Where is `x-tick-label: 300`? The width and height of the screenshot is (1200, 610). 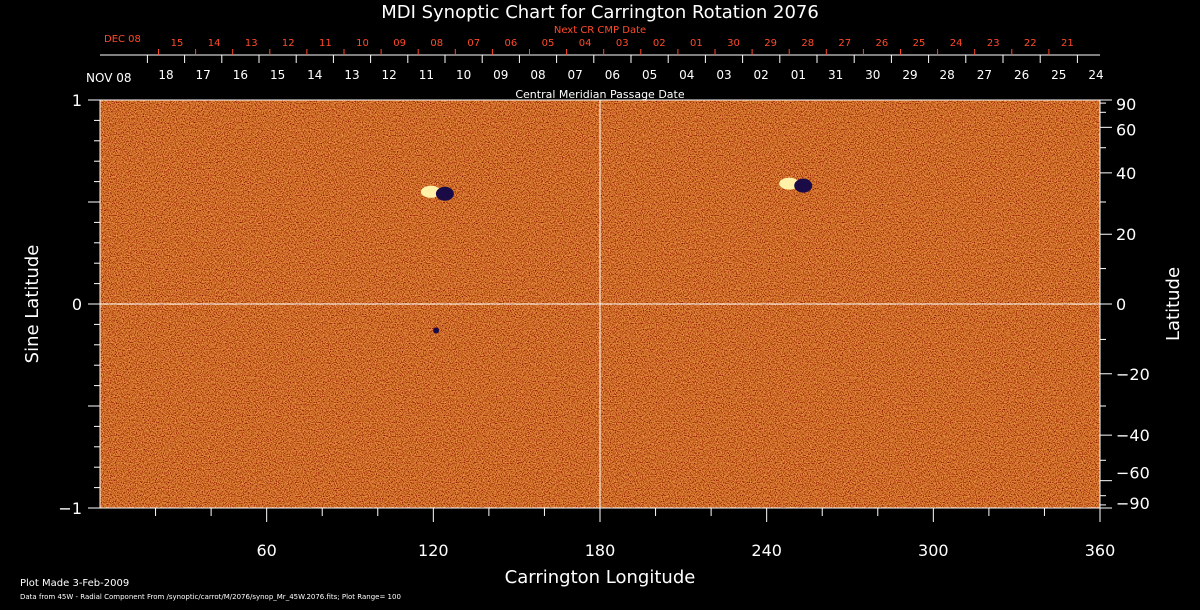
x-tick-label: 300 is located at coordinates (933, 550).